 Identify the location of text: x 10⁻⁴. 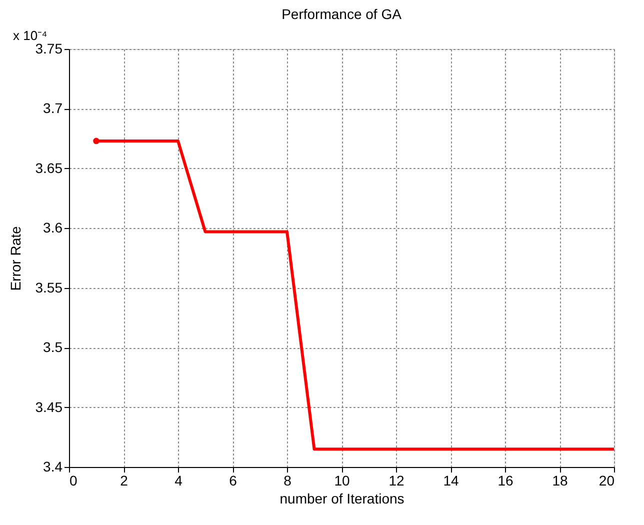
(30, 35).